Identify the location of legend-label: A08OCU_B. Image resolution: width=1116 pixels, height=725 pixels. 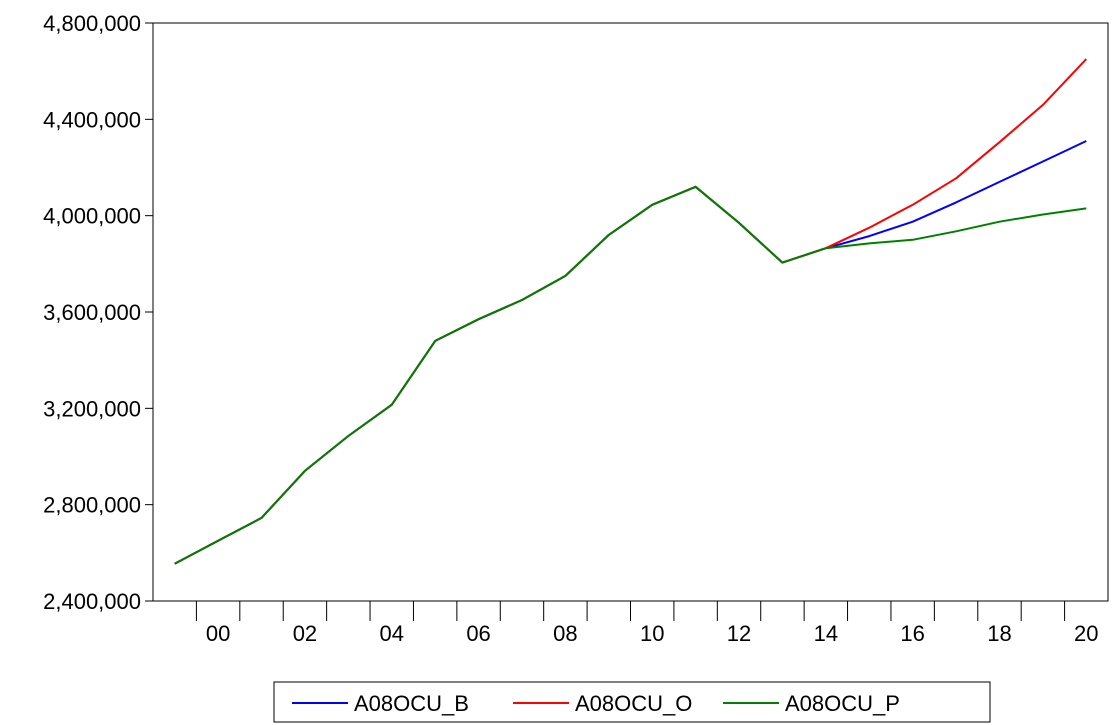
(411, 703).